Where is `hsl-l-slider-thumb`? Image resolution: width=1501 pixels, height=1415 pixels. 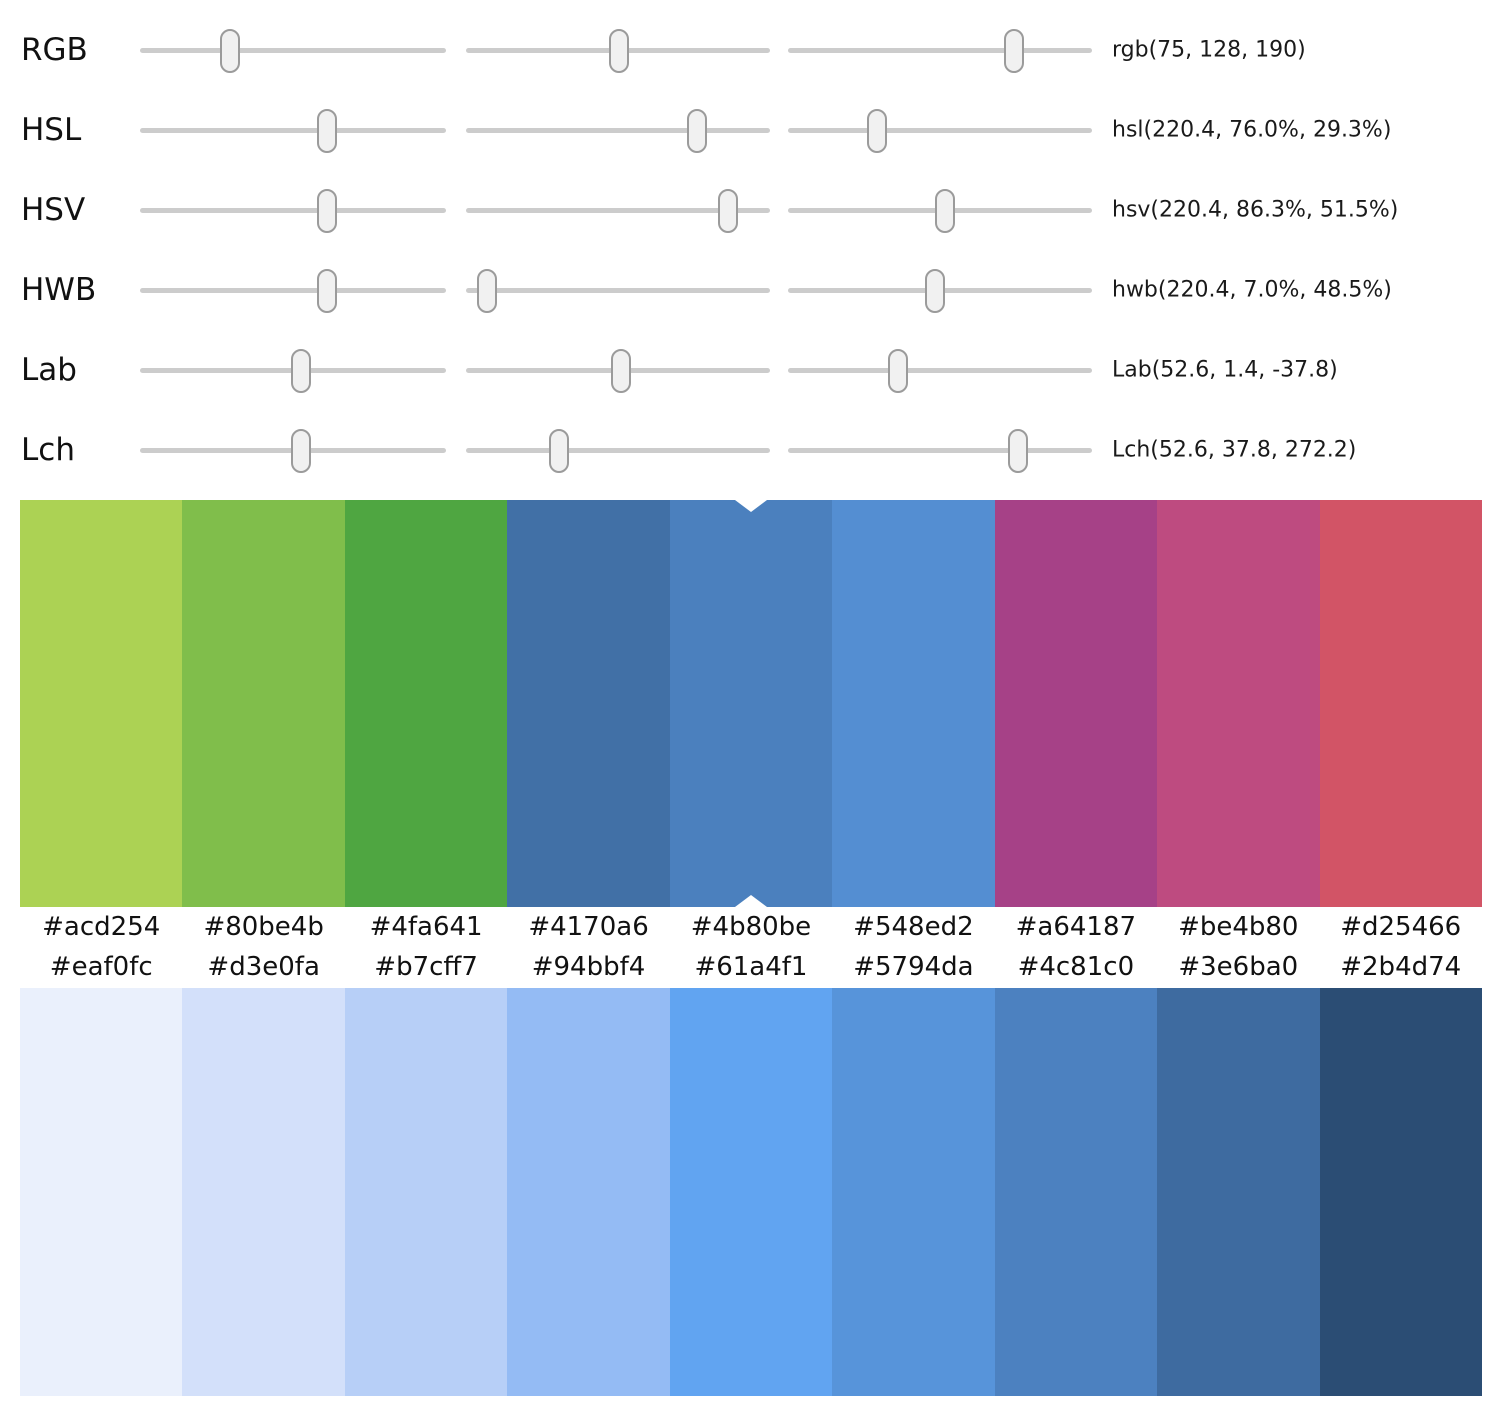
hsl-l-slider-thumb is located at coordinates (877, 130).